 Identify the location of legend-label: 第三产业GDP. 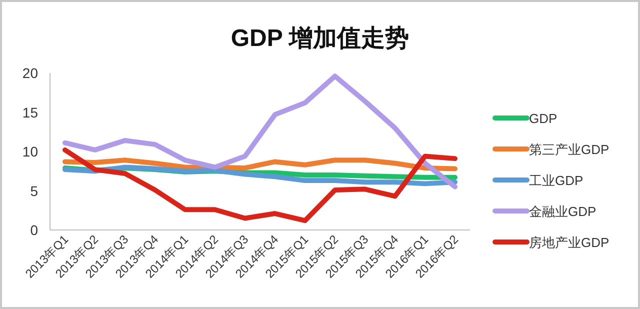
(569, 149).